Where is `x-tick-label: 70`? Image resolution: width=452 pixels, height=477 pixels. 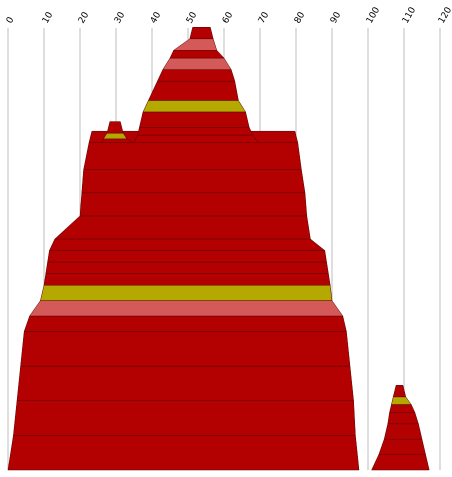
x-tick-label: 70 is located at coordinates (264, 17).